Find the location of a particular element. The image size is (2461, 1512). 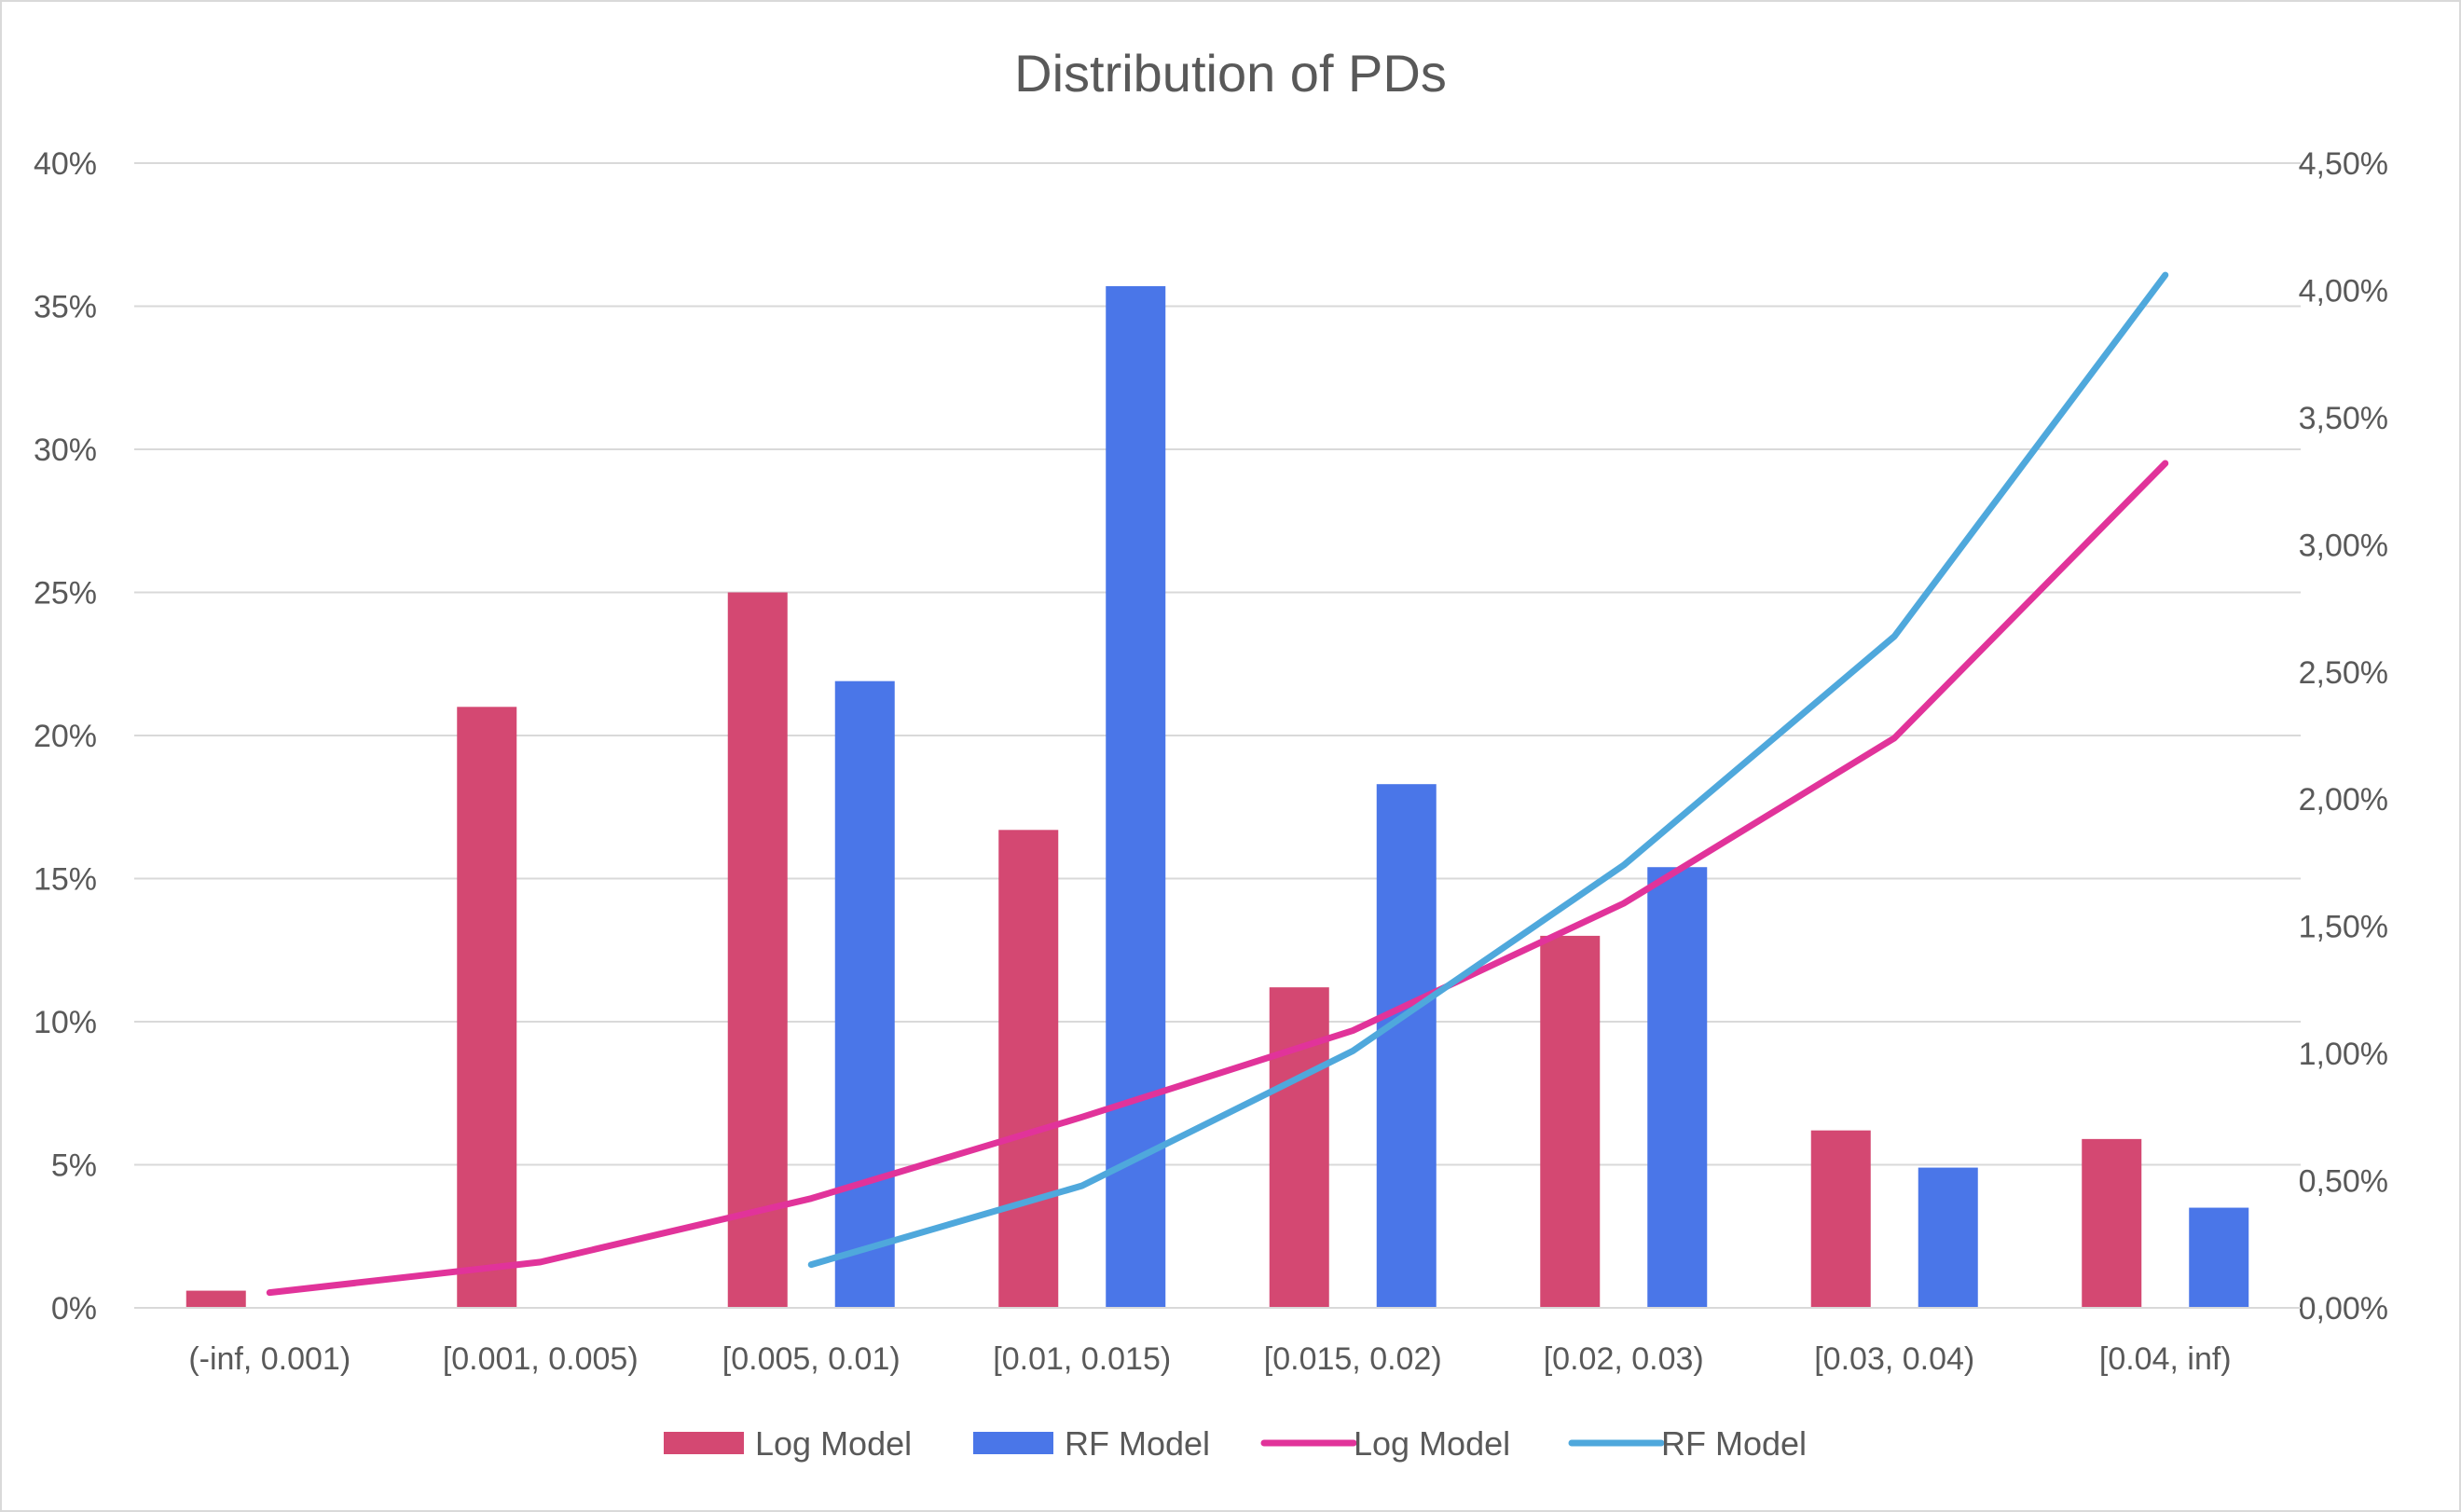

y-right-tick-label: 1,00% is located at coordinates (2343, 1054).